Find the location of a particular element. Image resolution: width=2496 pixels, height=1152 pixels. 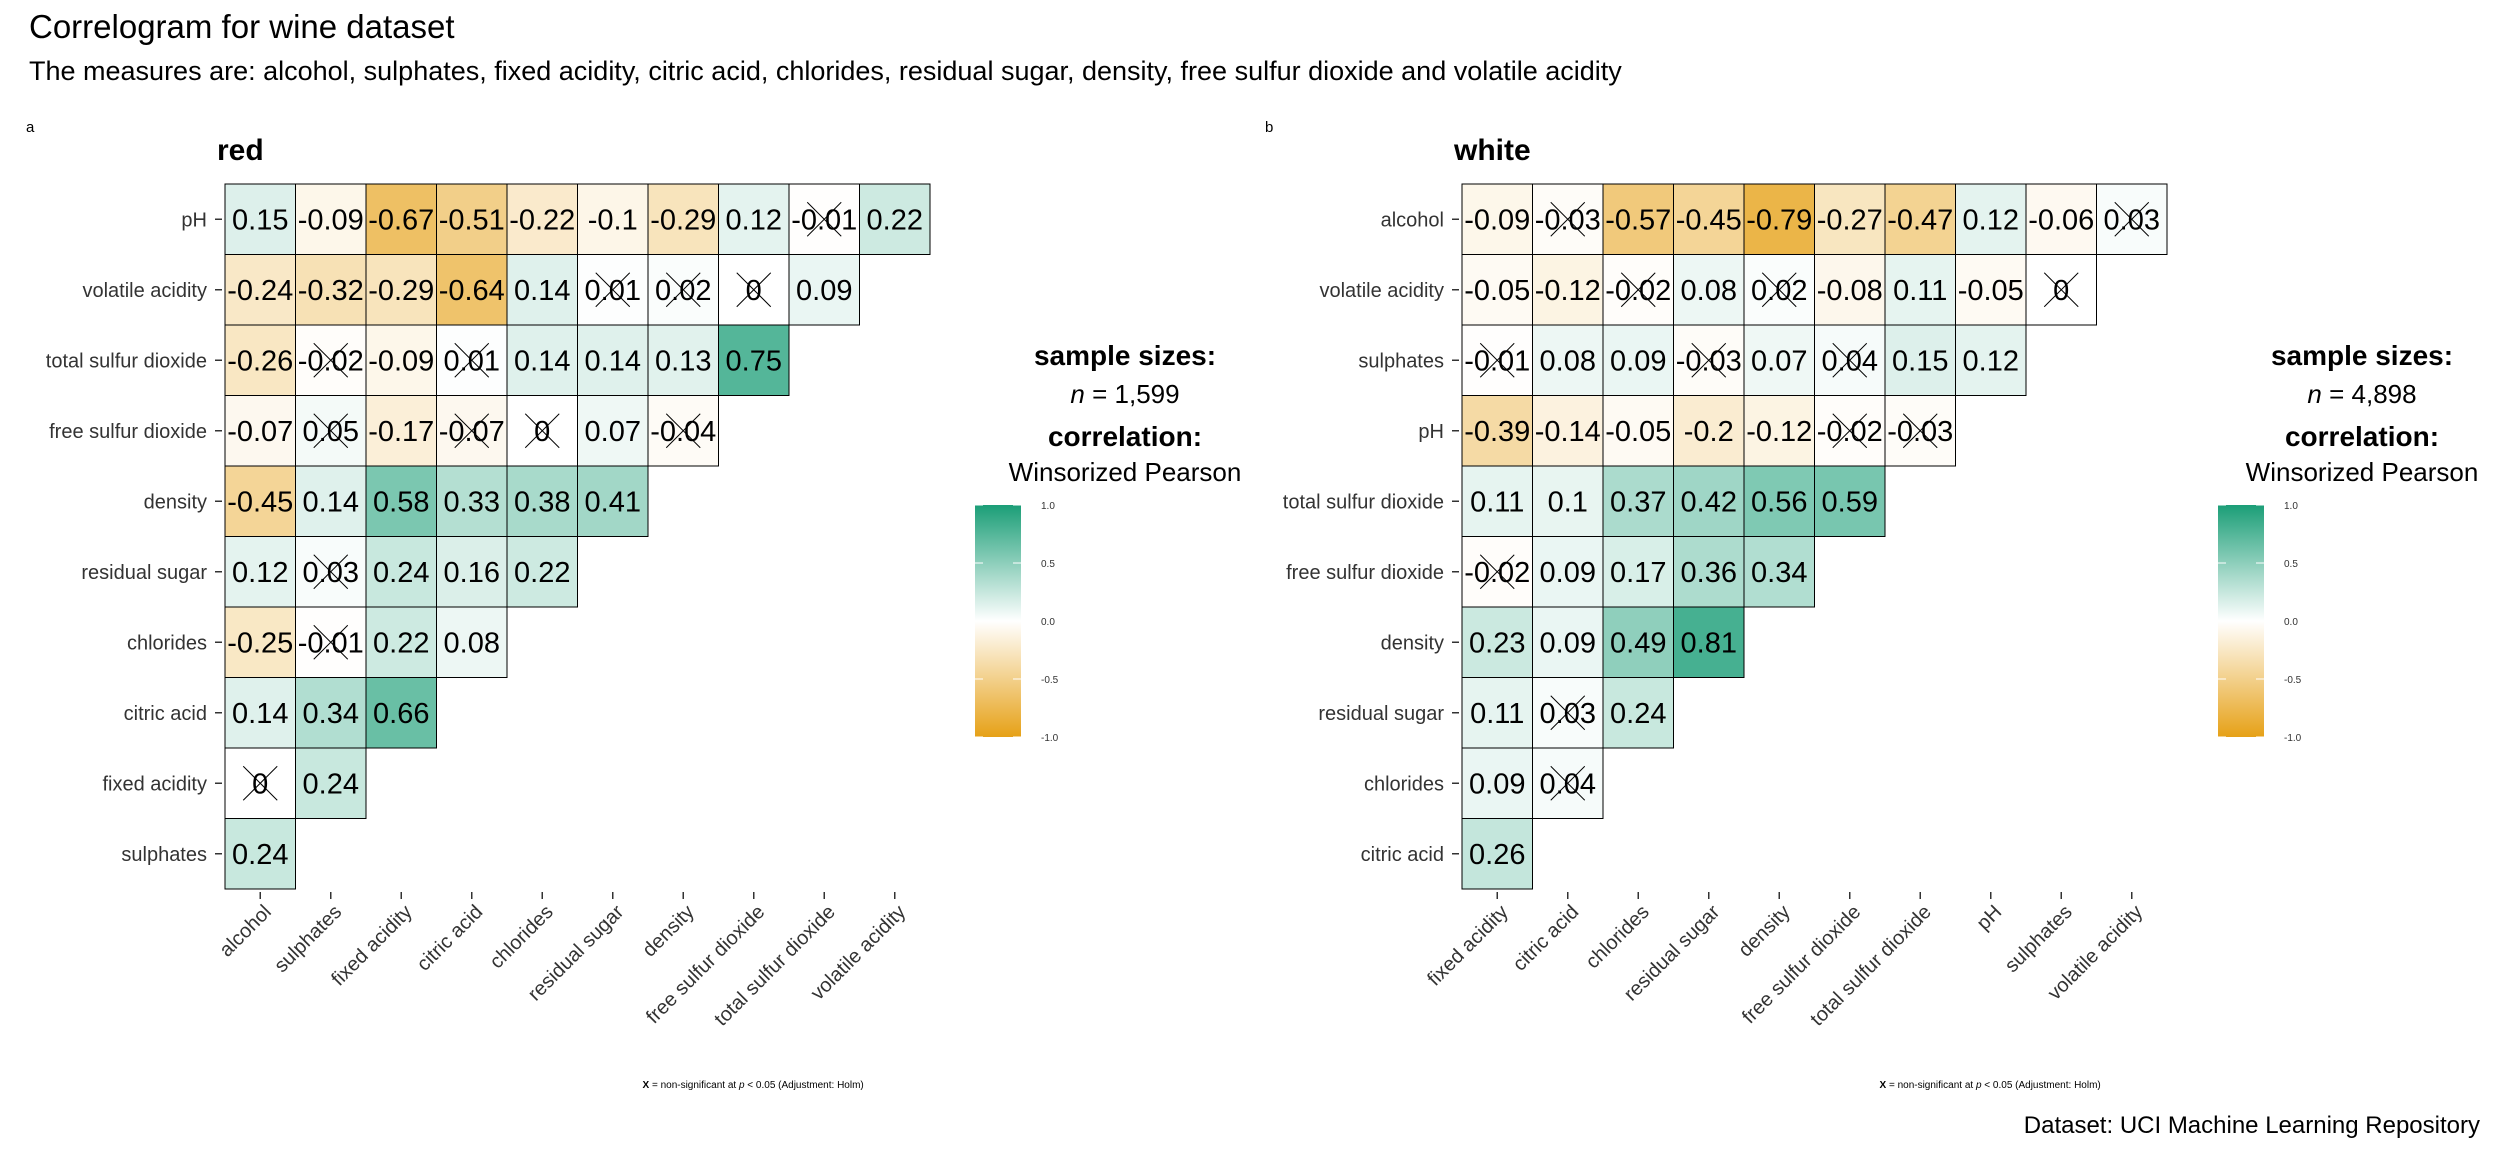

panel-b-cell-value: 0.34 is located at coordinates (1779, 573).